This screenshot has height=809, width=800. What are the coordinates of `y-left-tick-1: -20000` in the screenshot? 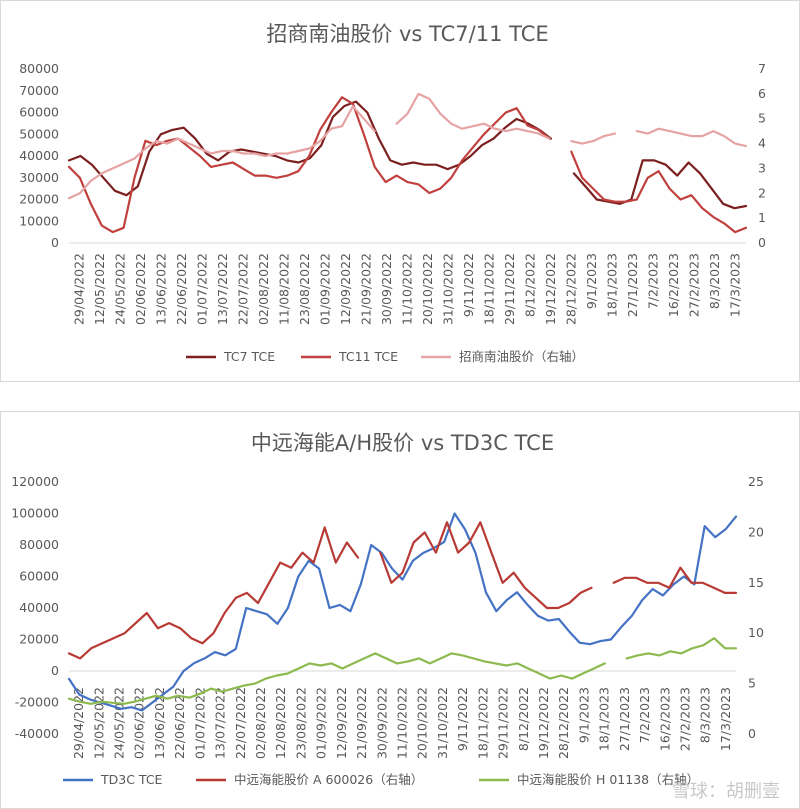 It's located at (37, 702).